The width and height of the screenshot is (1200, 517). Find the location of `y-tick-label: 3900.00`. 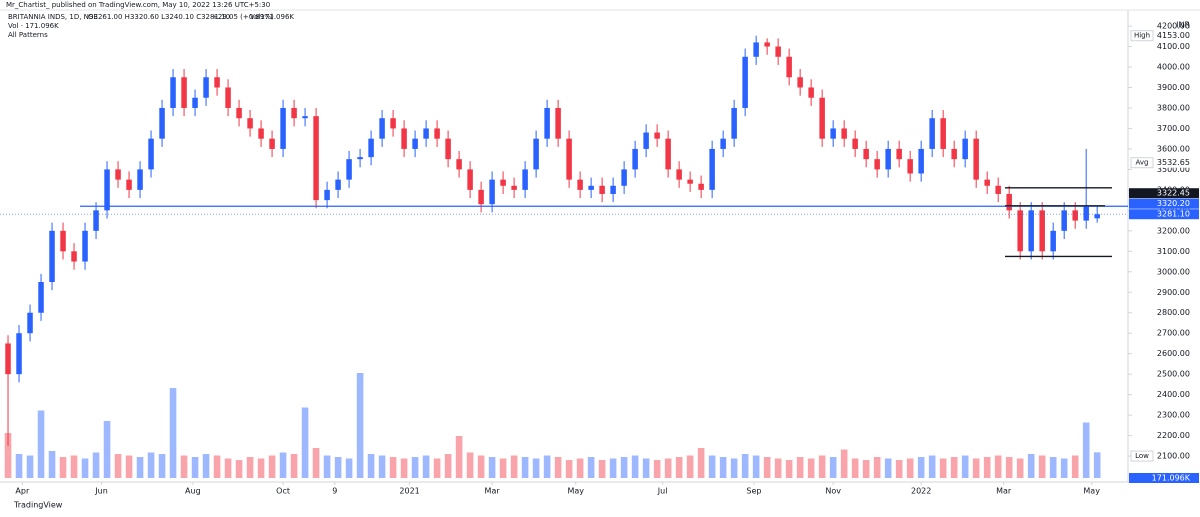

y-tick-label: 3900.00 is located at coordinates (1173, 87).